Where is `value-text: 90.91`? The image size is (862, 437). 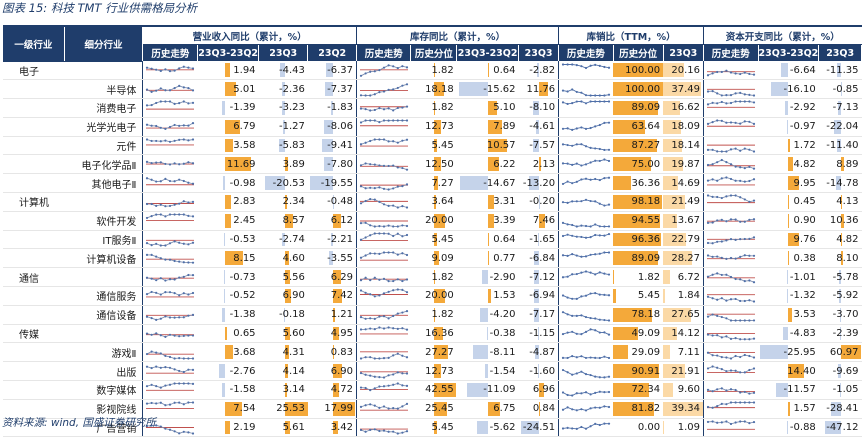
value-text: 90.91 is located at coordinates (647, 371).